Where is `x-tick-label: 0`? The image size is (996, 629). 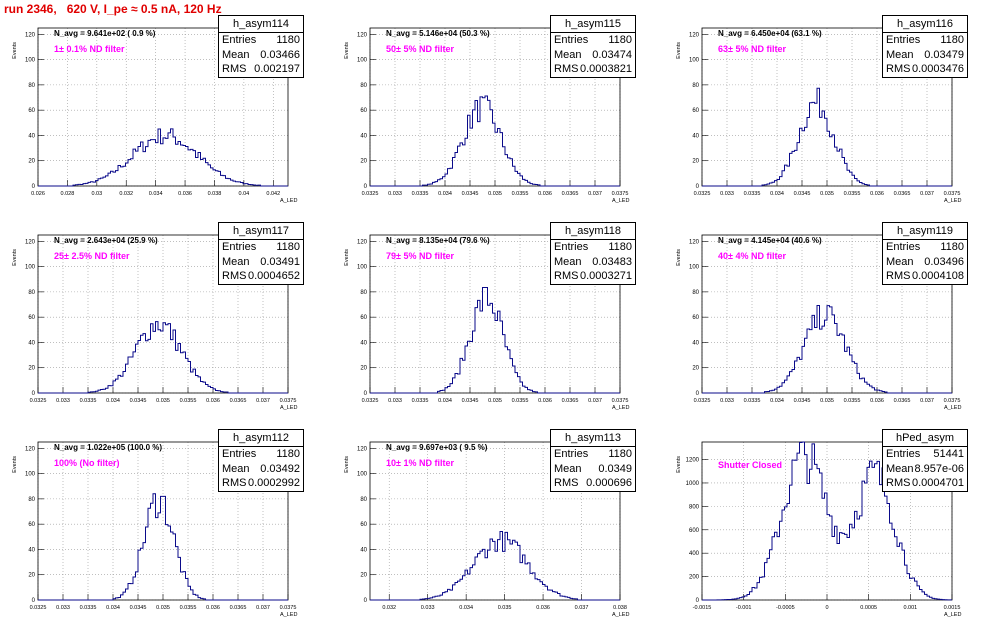 x-tick-label: 0 is located at coordinates (826, 608).